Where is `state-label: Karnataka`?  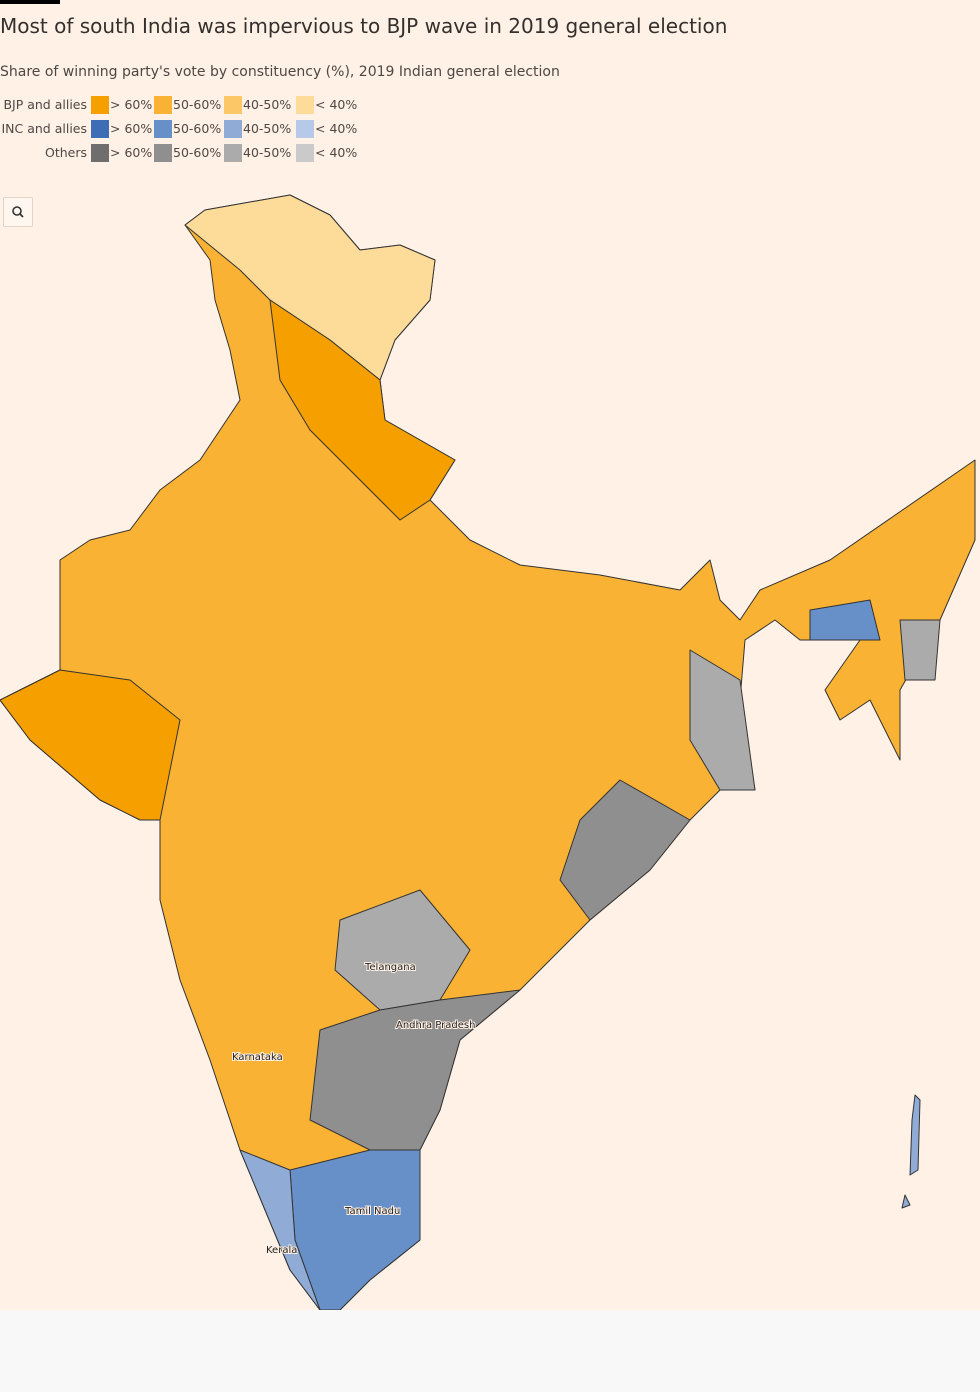 state-label: Karnataka is located at coordinates (257, 1057).